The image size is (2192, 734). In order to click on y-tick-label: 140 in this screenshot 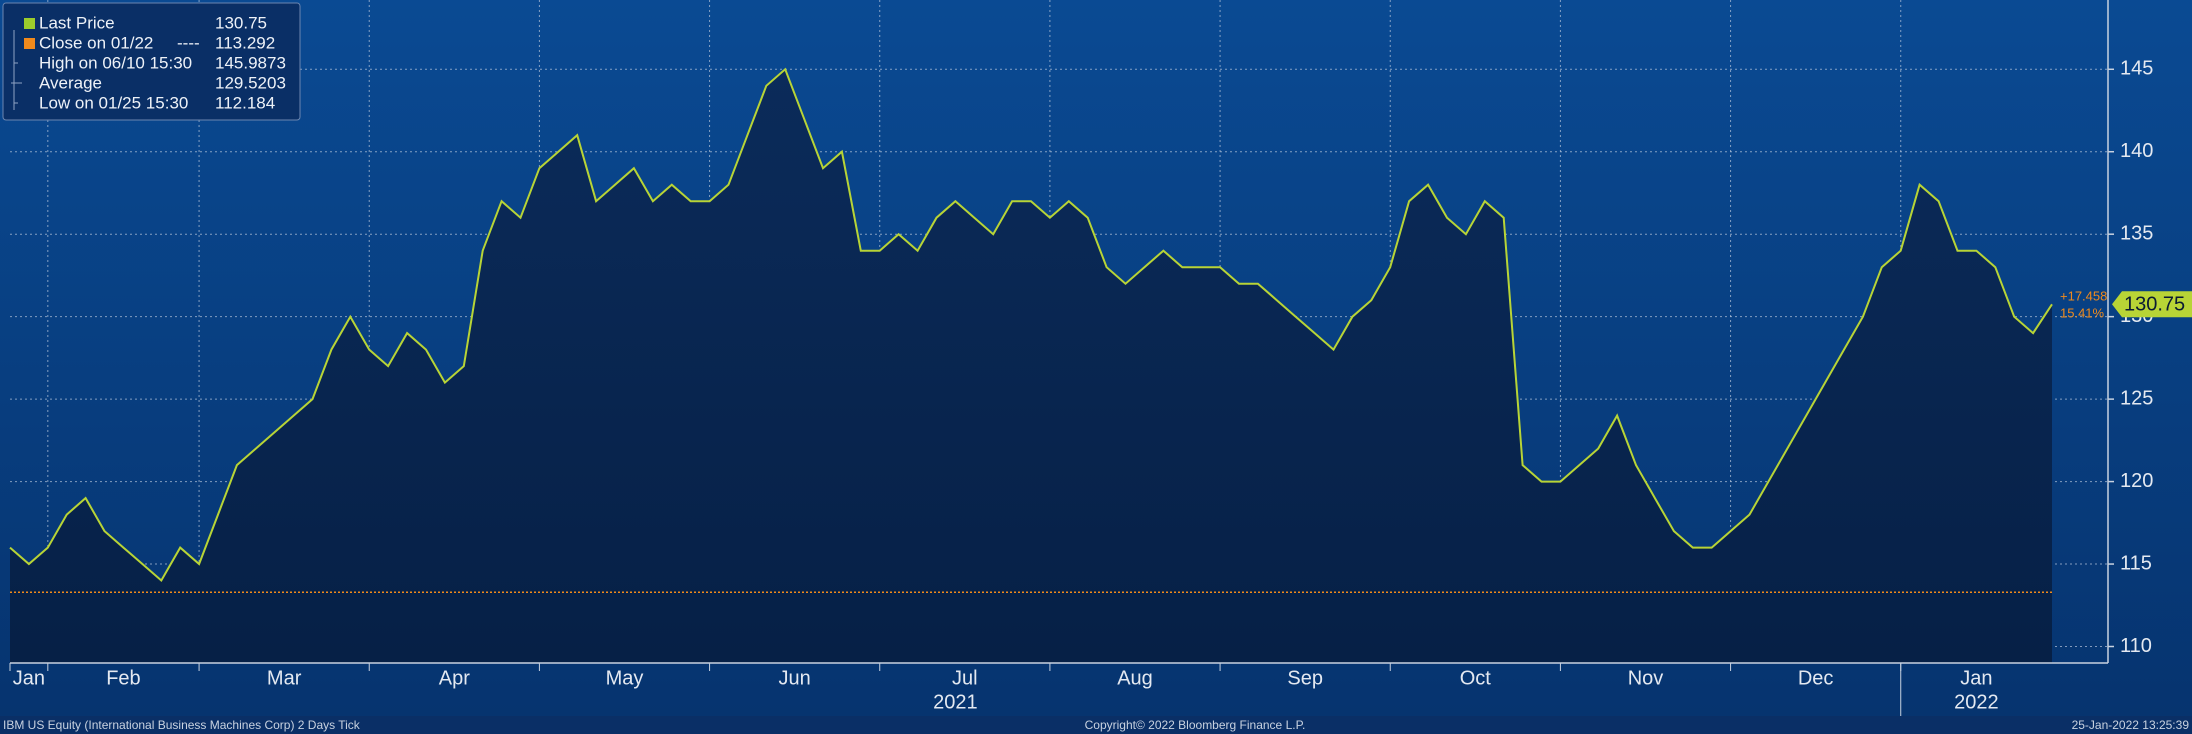, I will do `click(2136, 151)`.